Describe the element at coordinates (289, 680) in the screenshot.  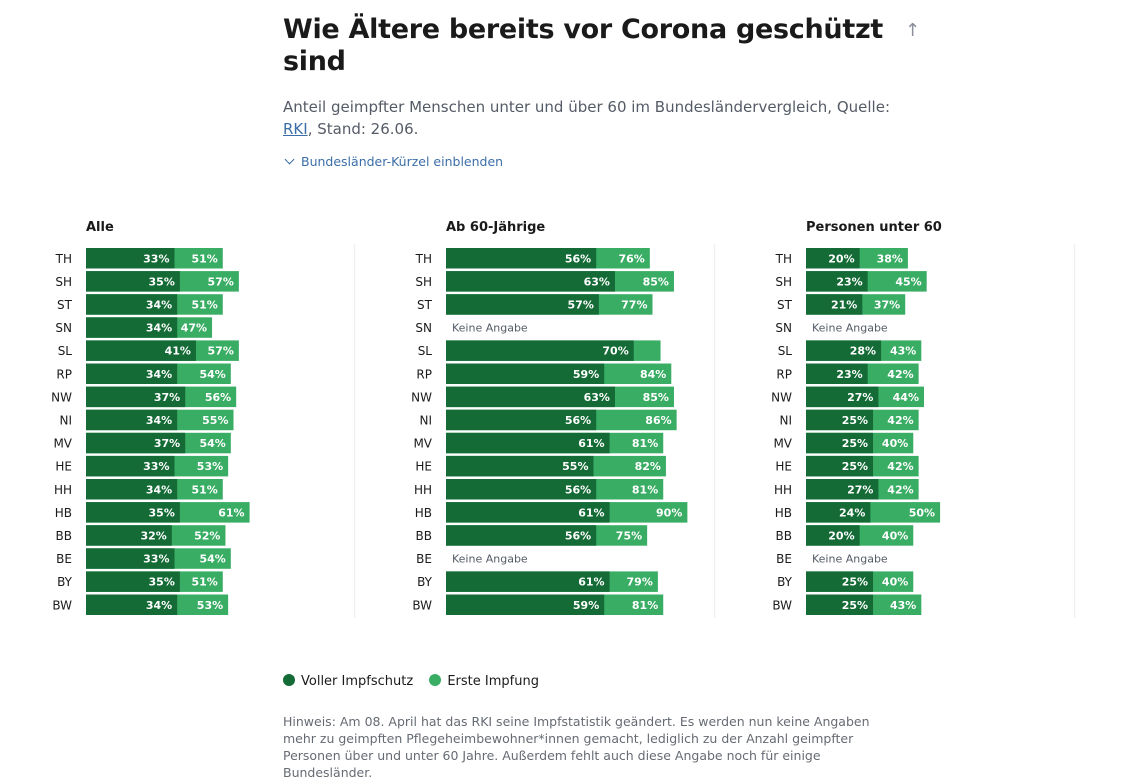
I see `legend-swatch-full` at that location.